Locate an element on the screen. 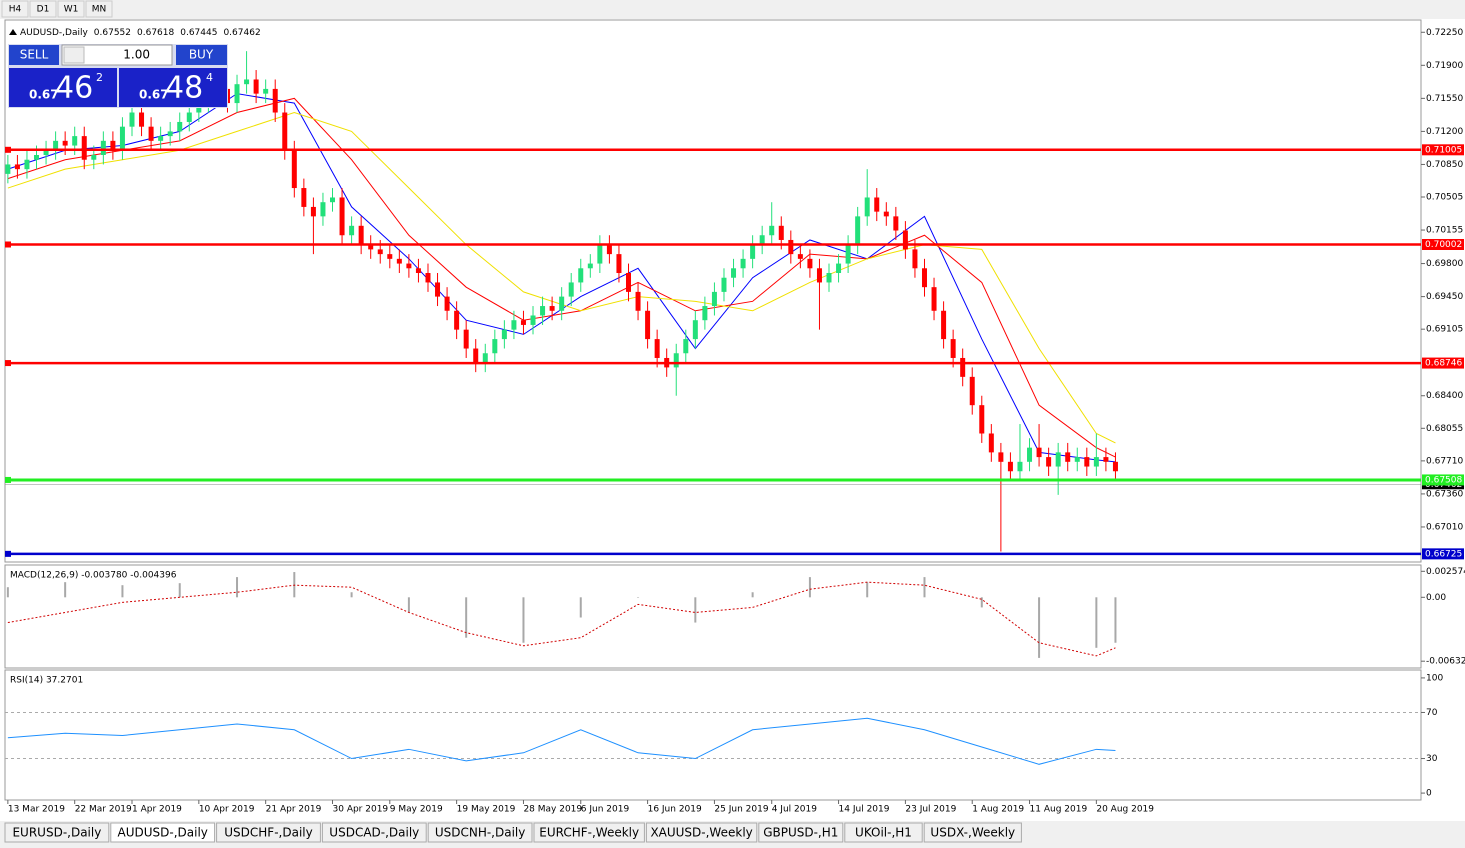 The image size is (1465, 848). sell-button is located at coordinates (34, 55).